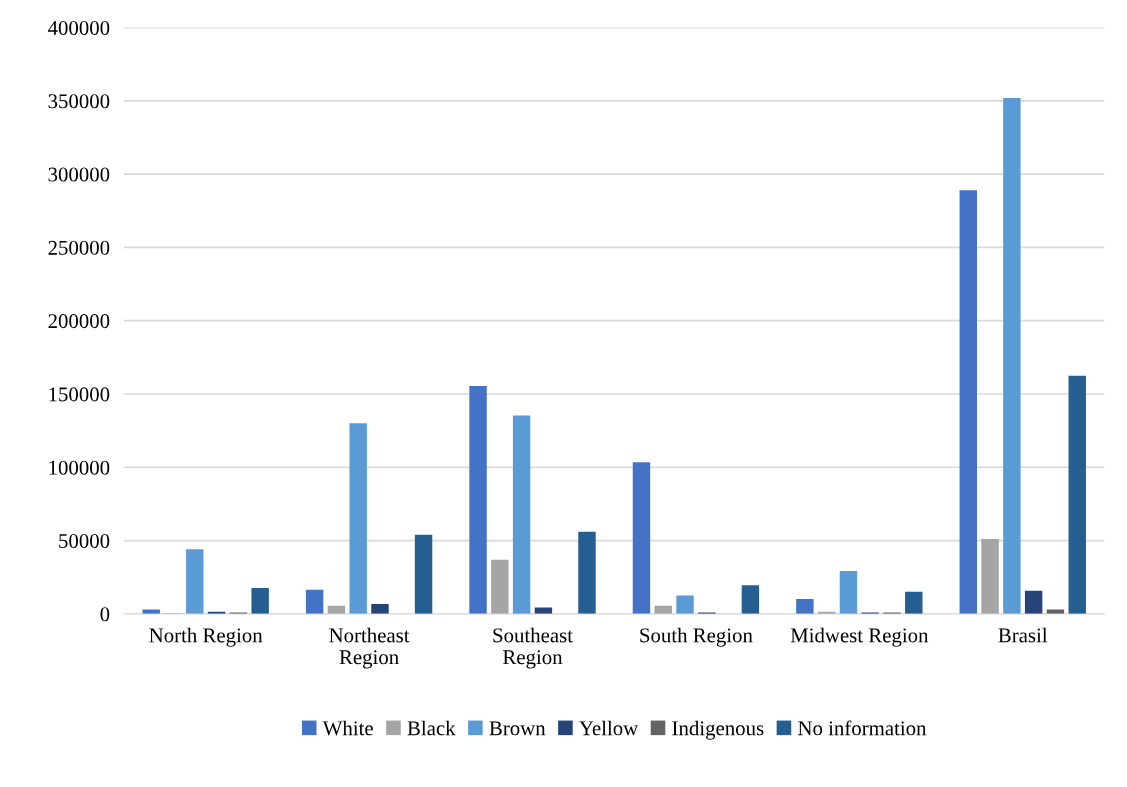  I want to click on legend-label: White, so click(347, 728).